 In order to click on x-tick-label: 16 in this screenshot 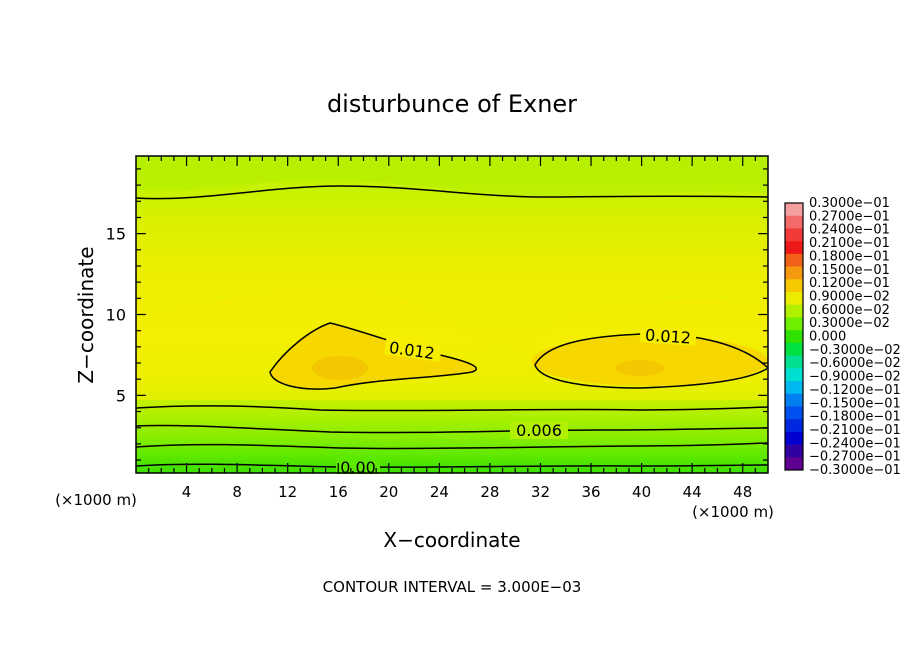, I will do `click(338, 492)`.